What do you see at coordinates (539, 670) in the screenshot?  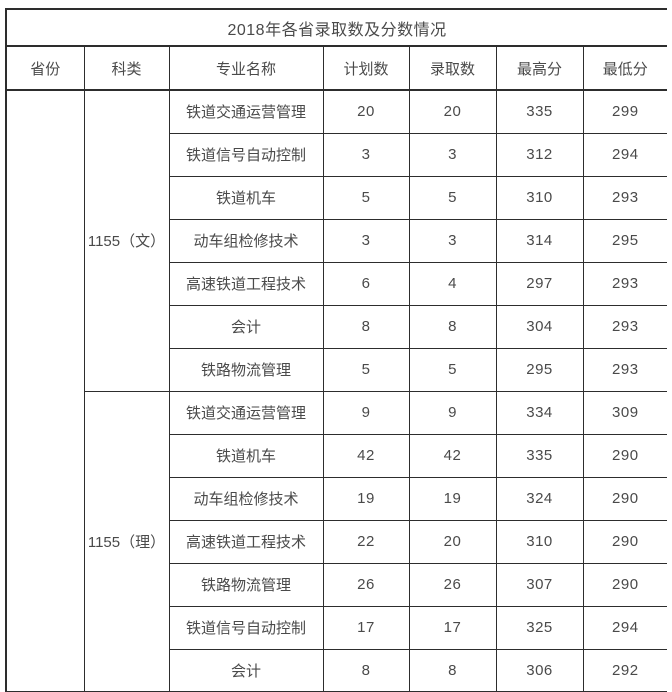 I see `max-score-cell: 306` at bounding box center [539, 670].